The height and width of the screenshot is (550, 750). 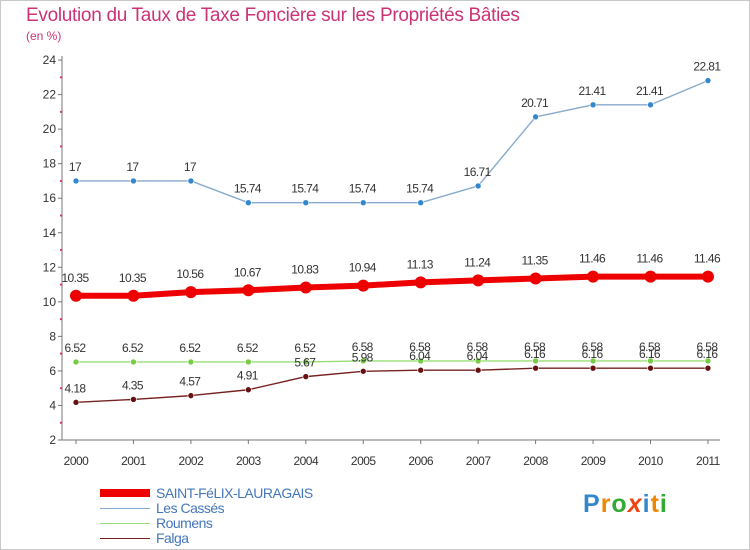 What do you see at coordinates (655, 504) in the screenshot?
I see `logo-letter: t` at bounding box center [655, 504].